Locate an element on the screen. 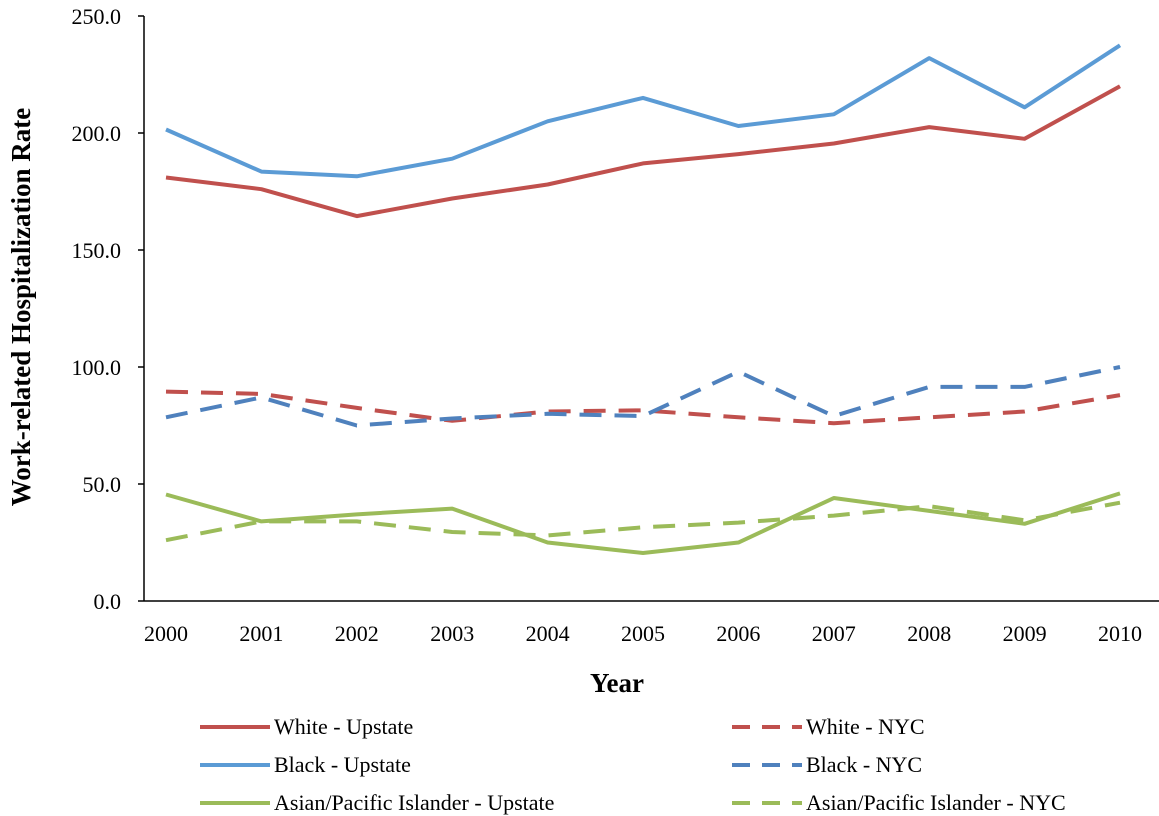  legend-item-black-upstate: Black - Upstate is located at coordinates (305, 764).